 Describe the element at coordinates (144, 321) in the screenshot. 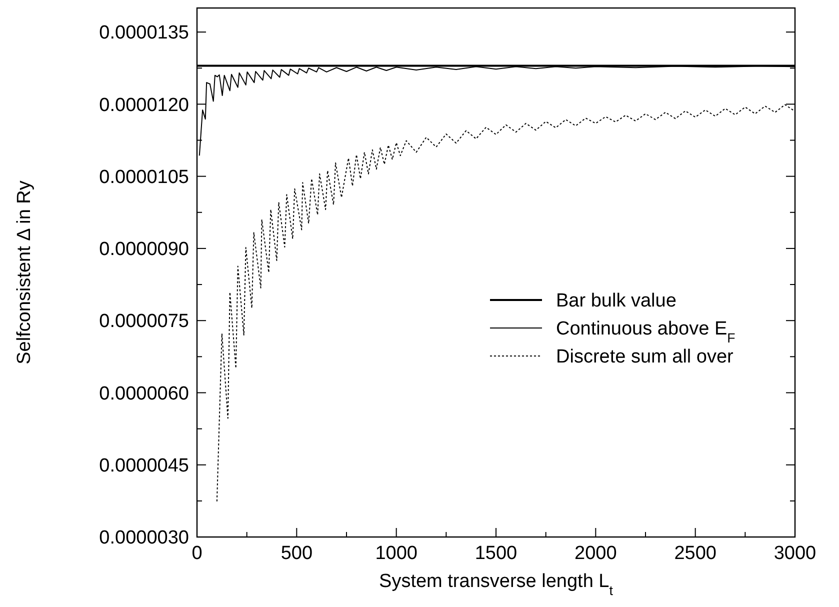

I see `y-tick-label: 0.0000075` at that location.